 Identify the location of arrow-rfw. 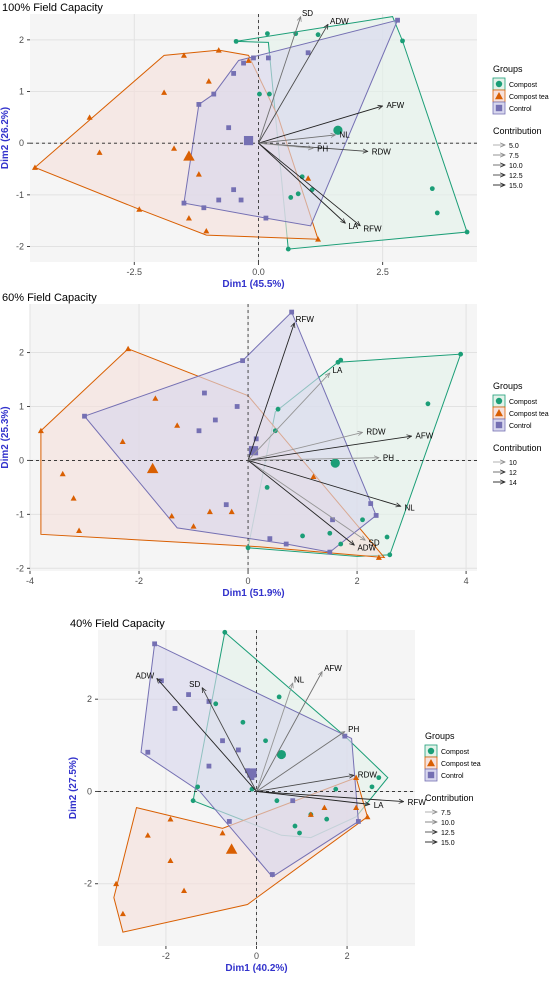
(270, 392).